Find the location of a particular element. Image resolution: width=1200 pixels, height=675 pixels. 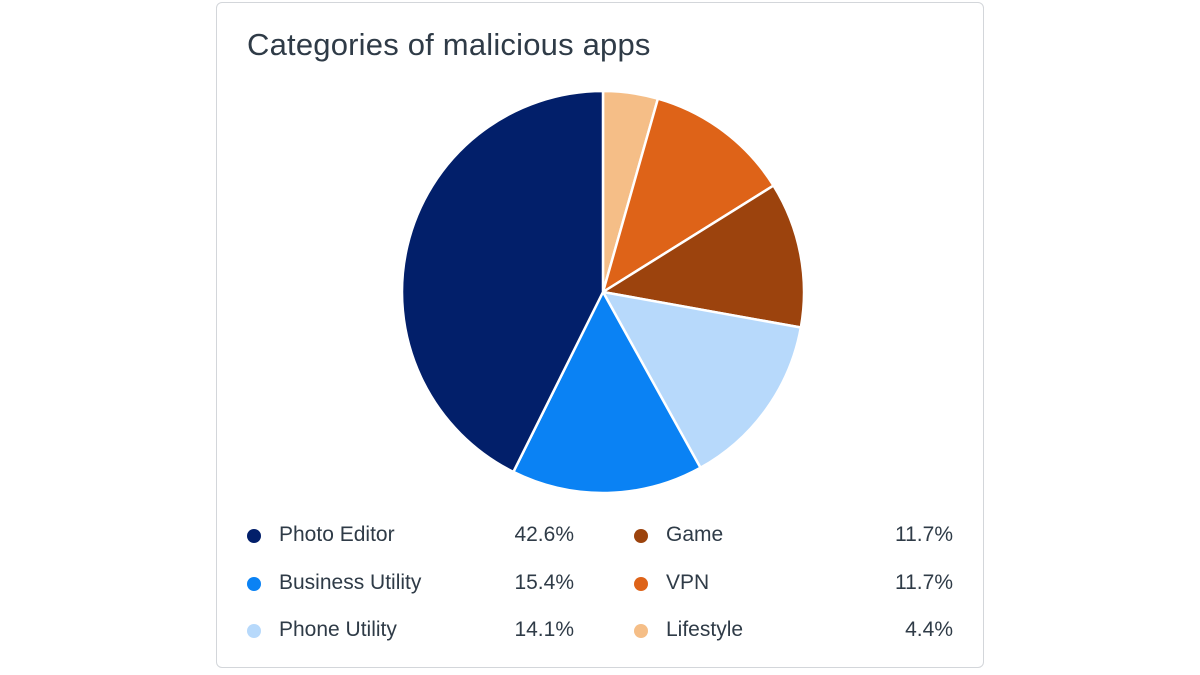

pie-slice-game is located at coordinates (703, 256).